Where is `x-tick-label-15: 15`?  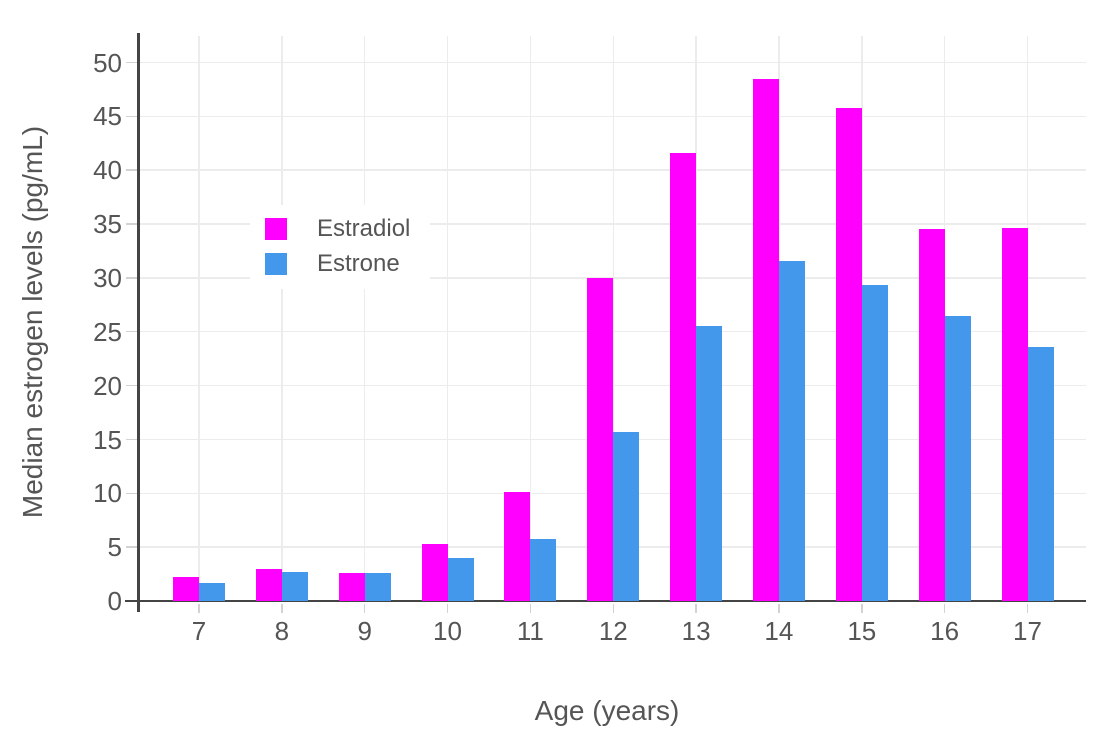 x-tick-label-15: 15 is located at coordinates (862, 631).